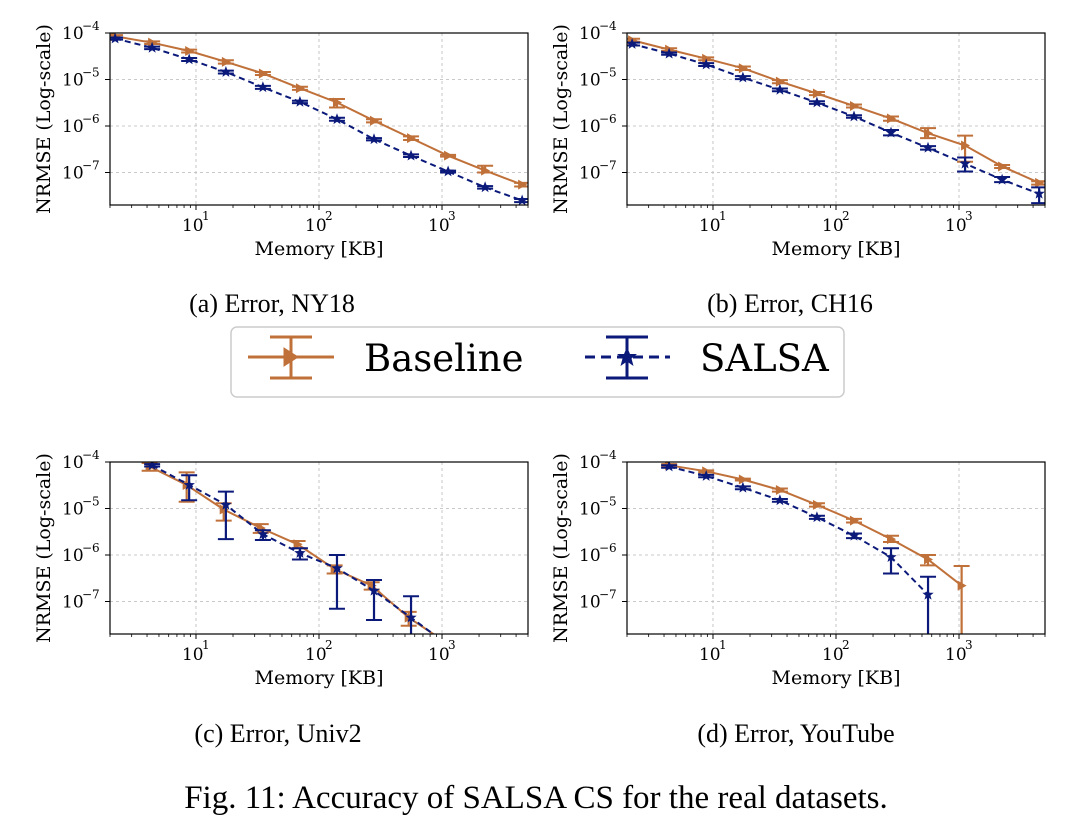 The image size is (1076, 832). I want to click on panel-caption: (d) Error, YouTube, so click(795, 733).